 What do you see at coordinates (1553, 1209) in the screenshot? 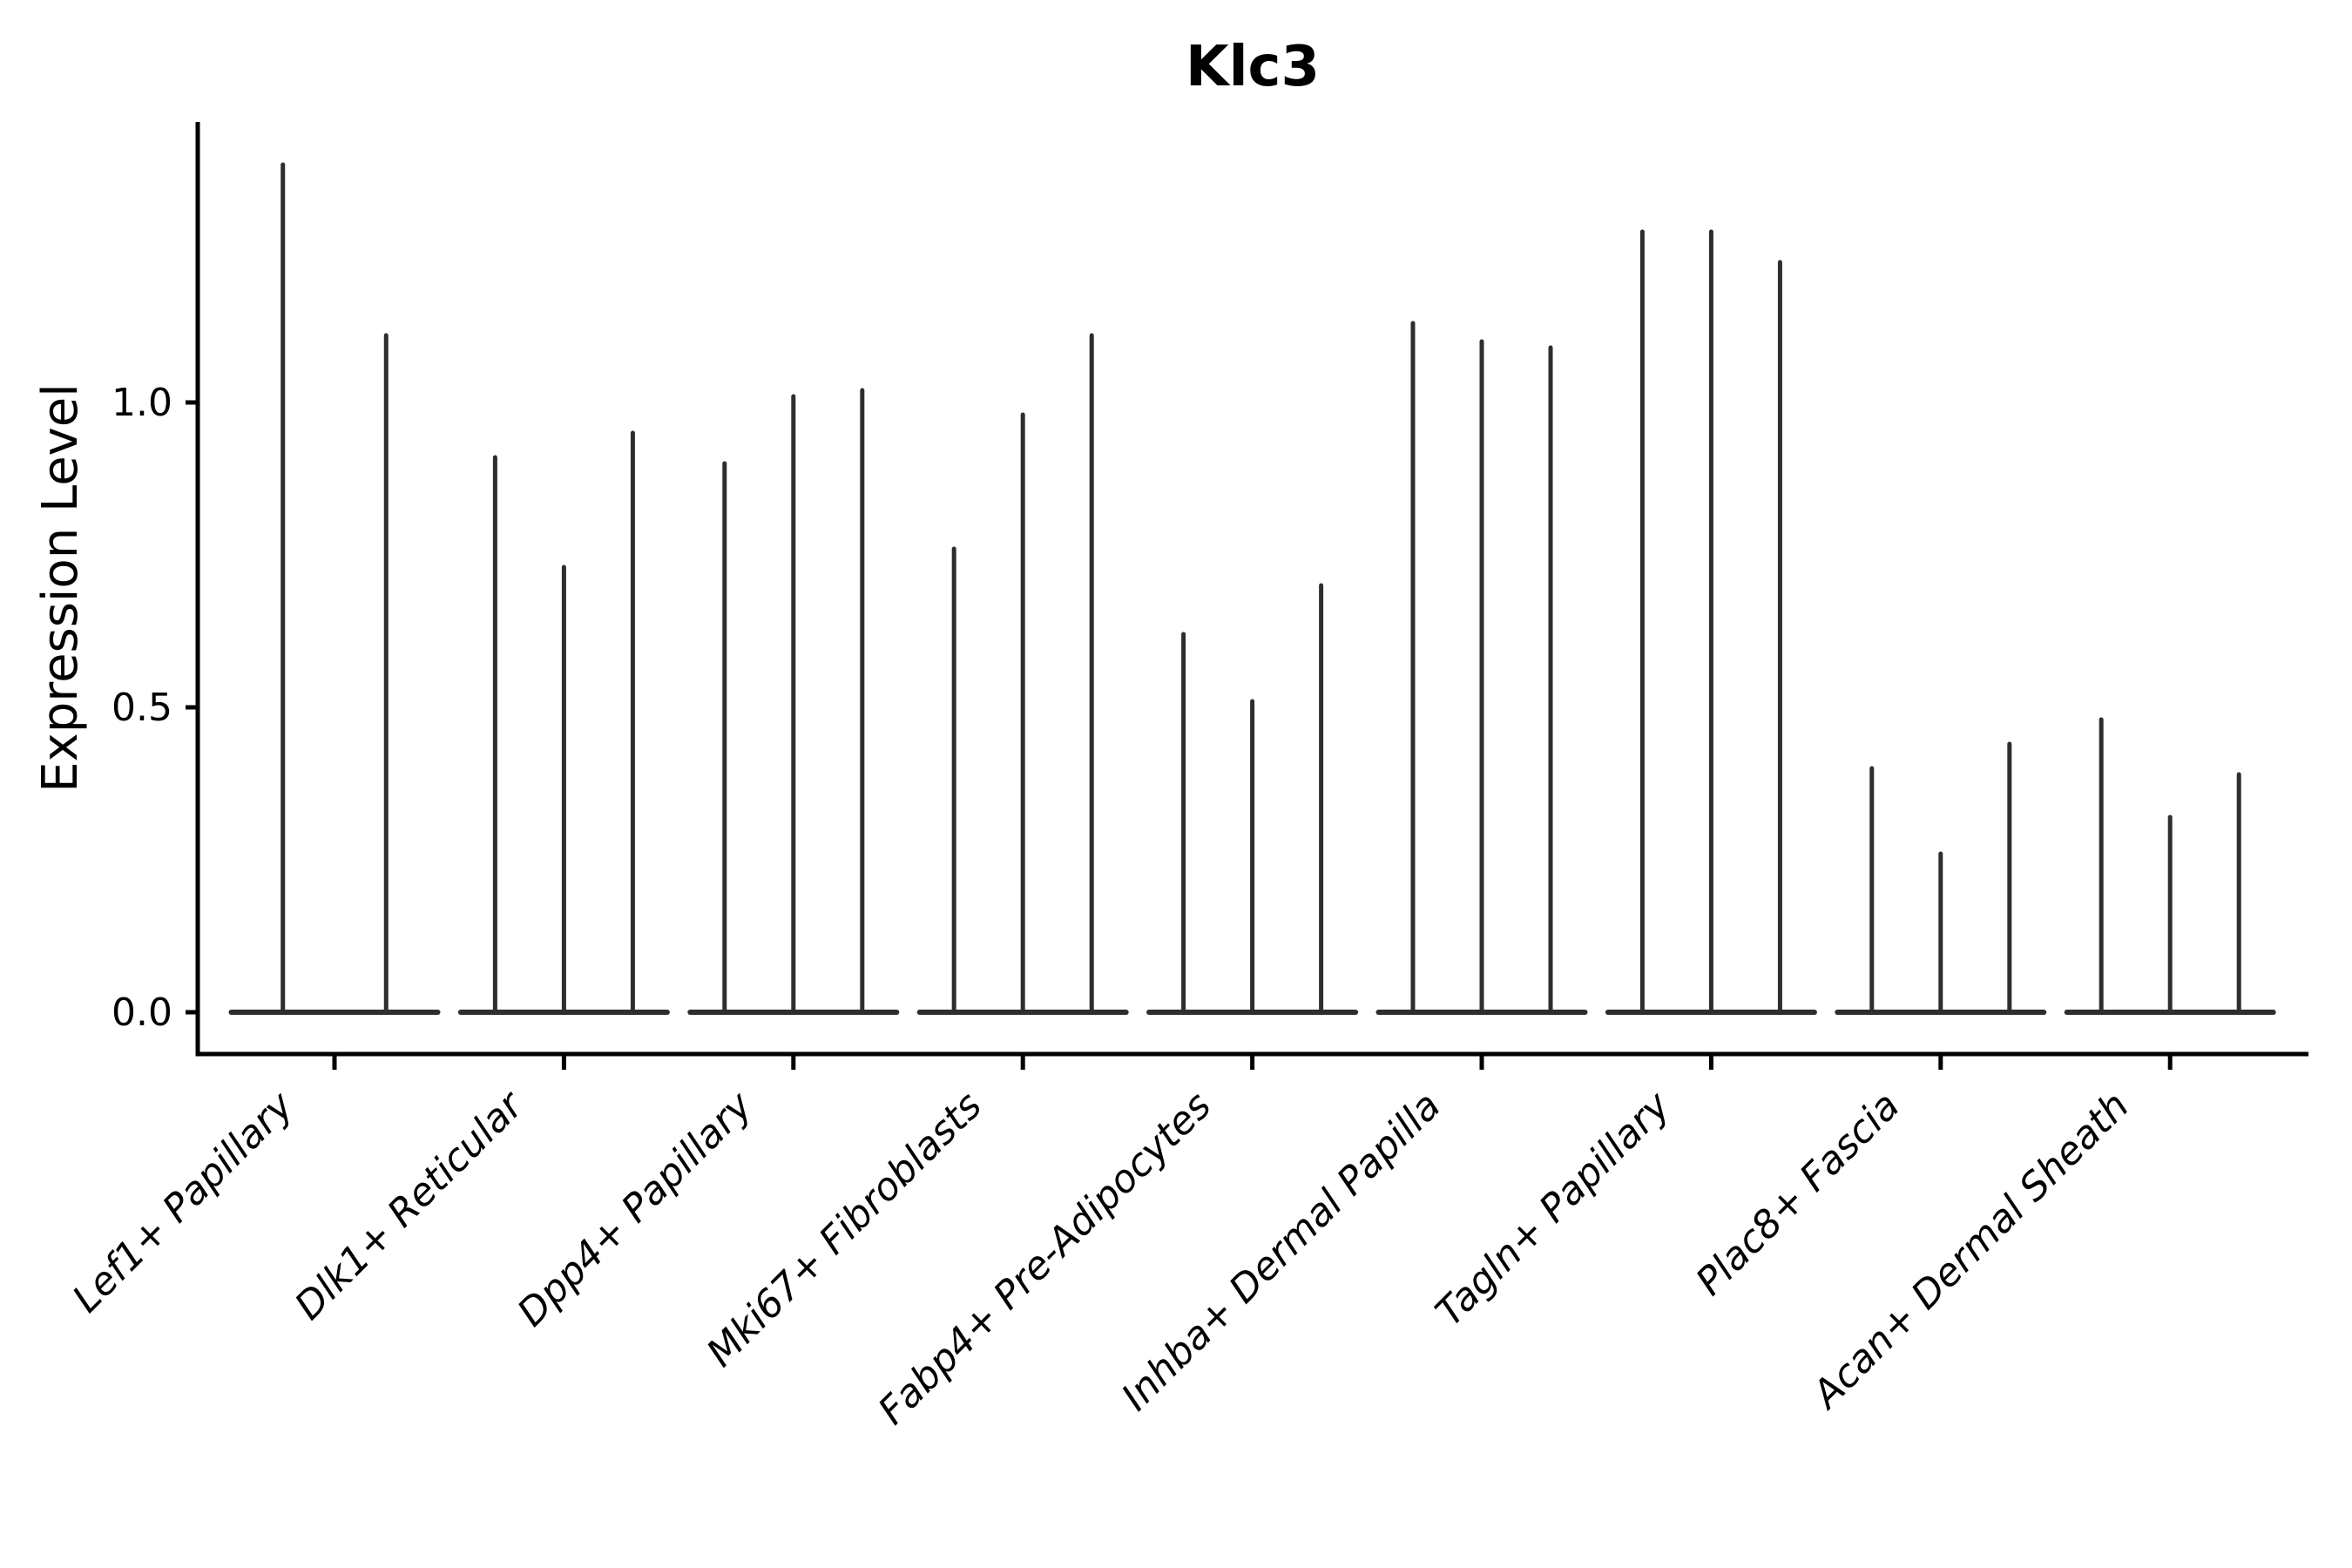
I see `x-tick-label: Tagln+ Papillary` at bounding box center [1553, 1209].